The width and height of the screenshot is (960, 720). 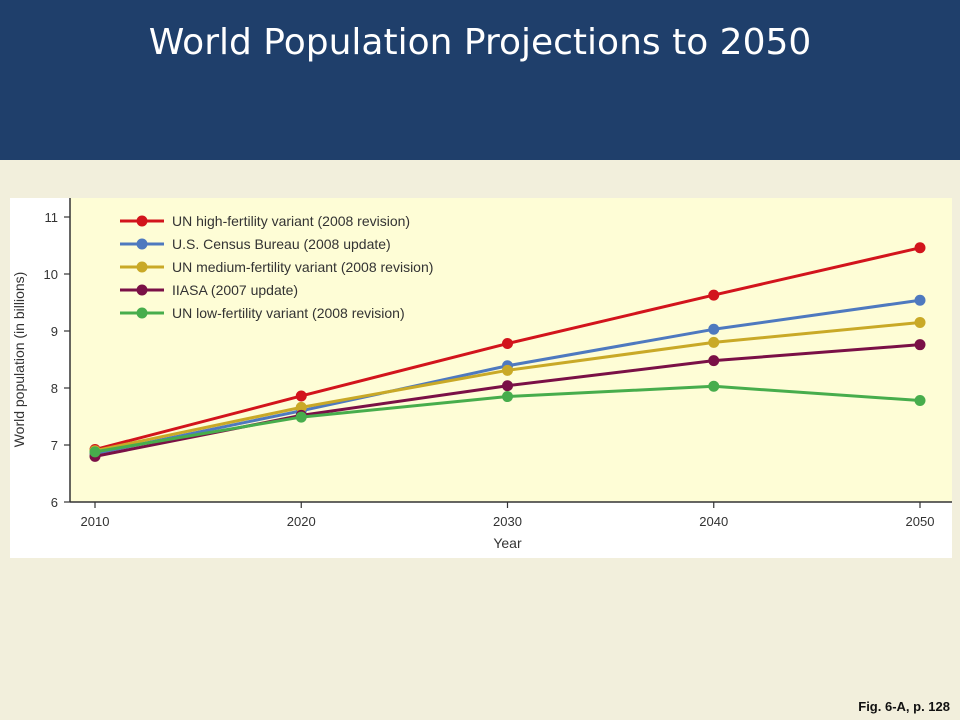 I want to click on y-tick-label: 7, so click(x=54, y=445).